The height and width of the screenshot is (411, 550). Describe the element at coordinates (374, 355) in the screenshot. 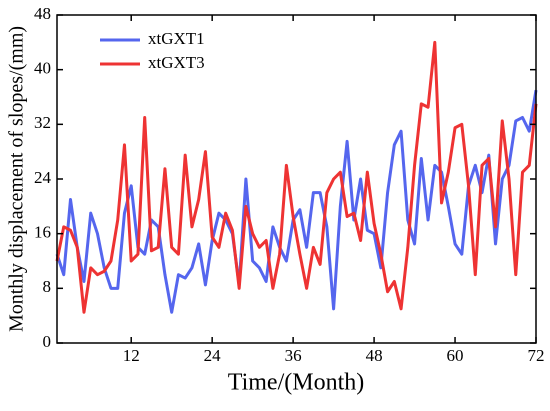

I see `x-tick-label: 48` at that location.